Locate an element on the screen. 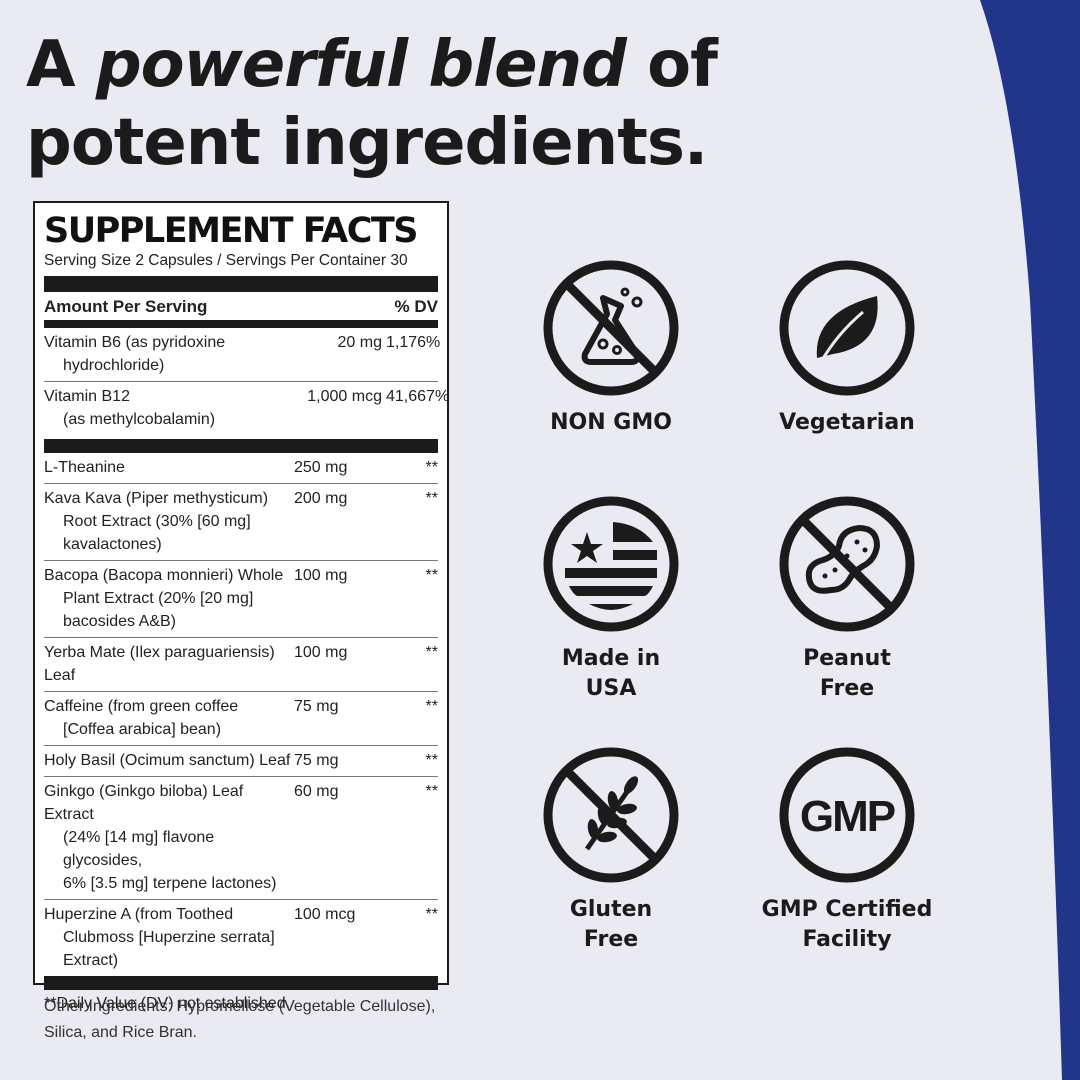 This screenshot has width=1080, height=1080. name-line: (as methylcobalamin) is located at coordinates (139, 419).